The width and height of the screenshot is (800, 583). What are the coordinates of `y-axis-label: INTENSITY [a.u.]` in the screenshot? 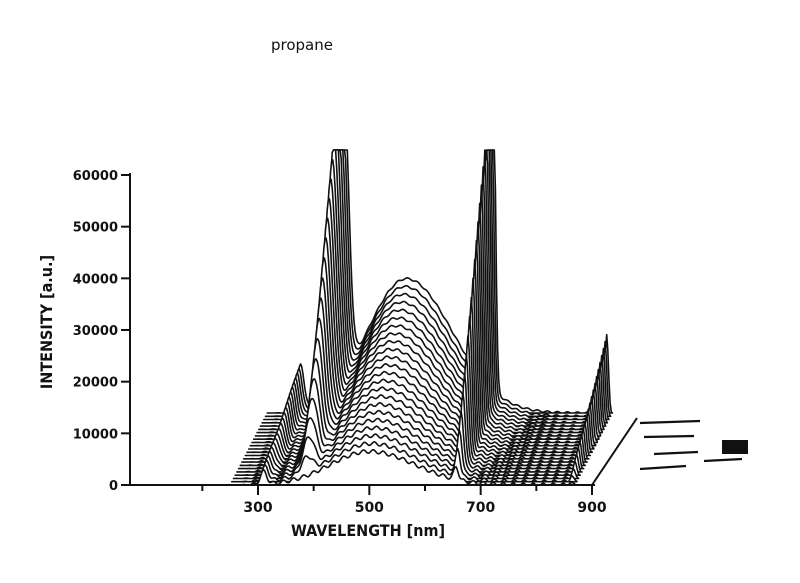 It's located at (46, 322).